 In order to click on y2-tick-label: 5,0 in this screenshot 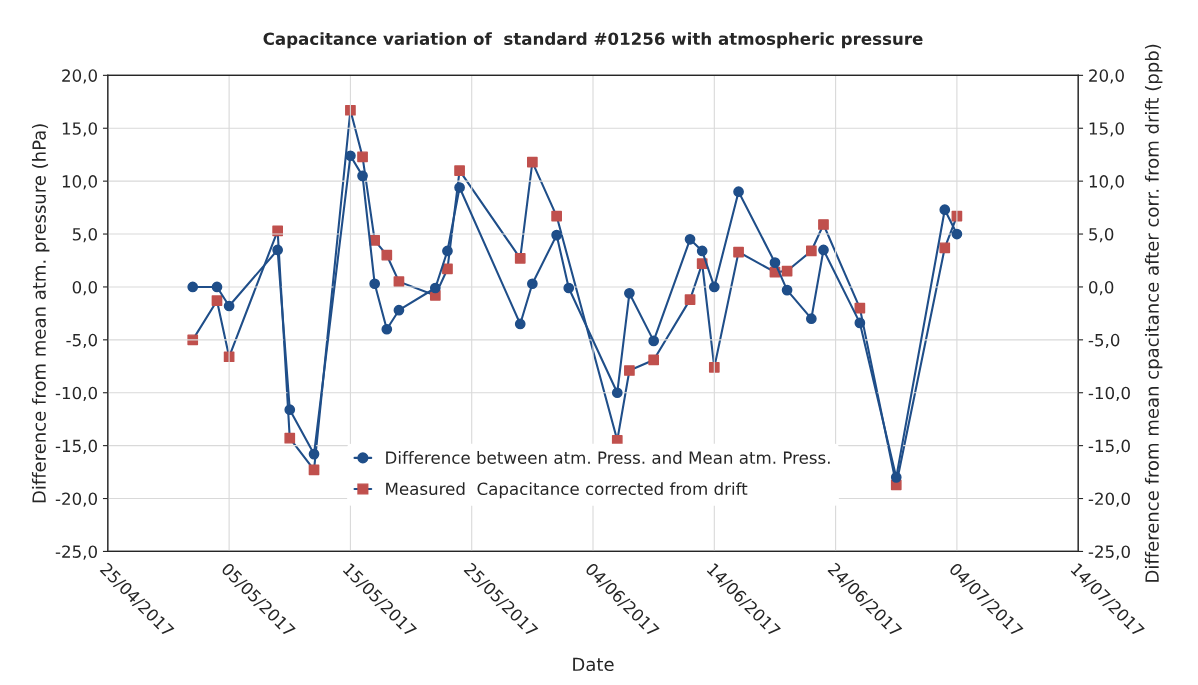, I will do `click(1101, 235)`.